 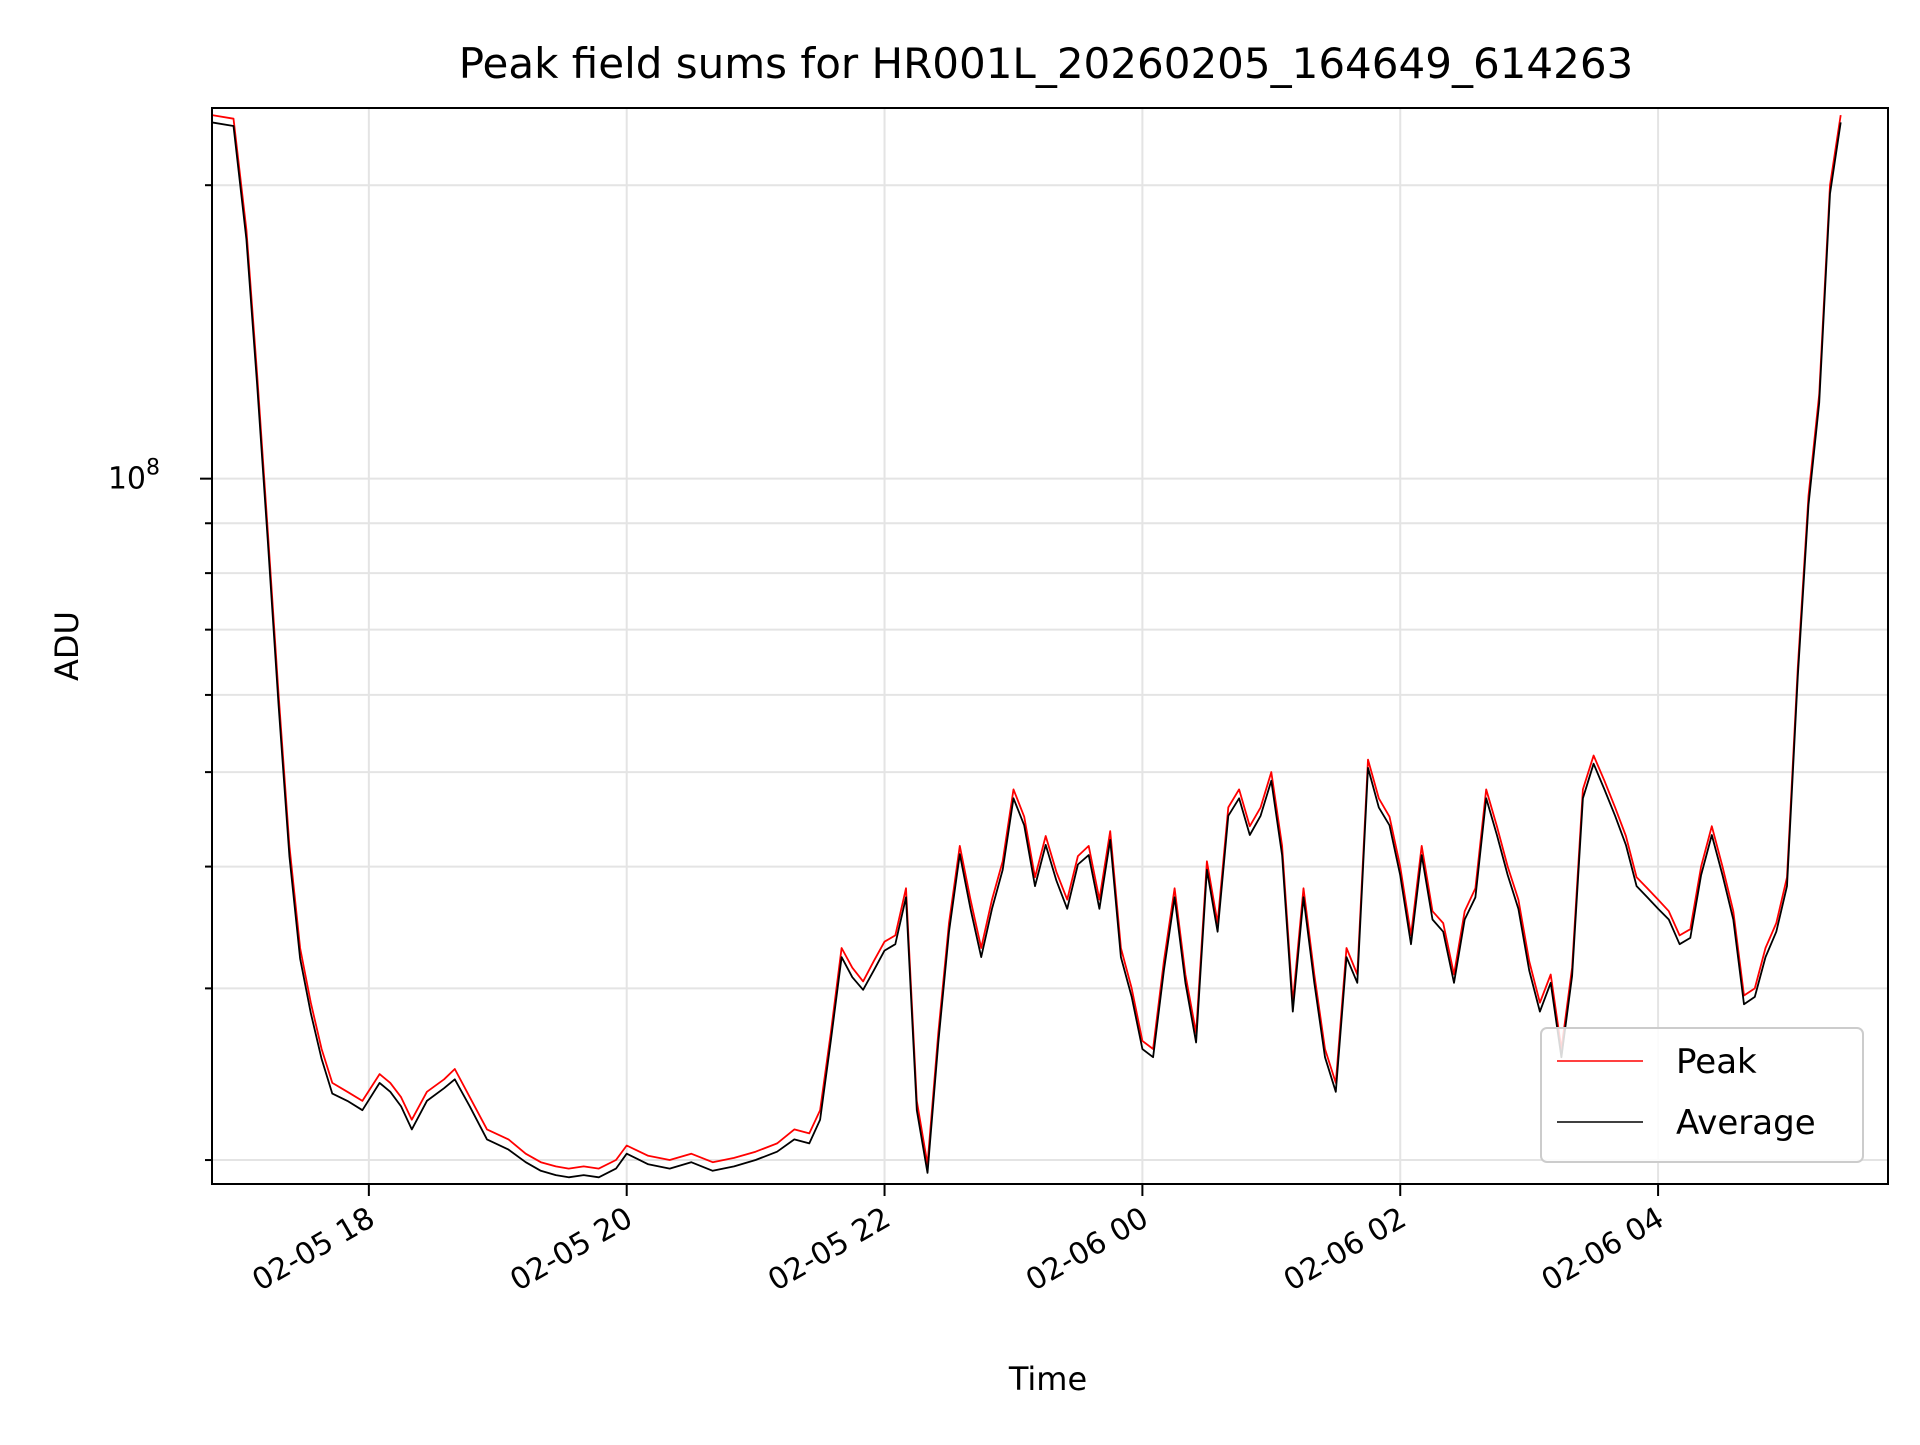 I want to click on legend-label-peak: Peak, so click(x=1716, y=1062).